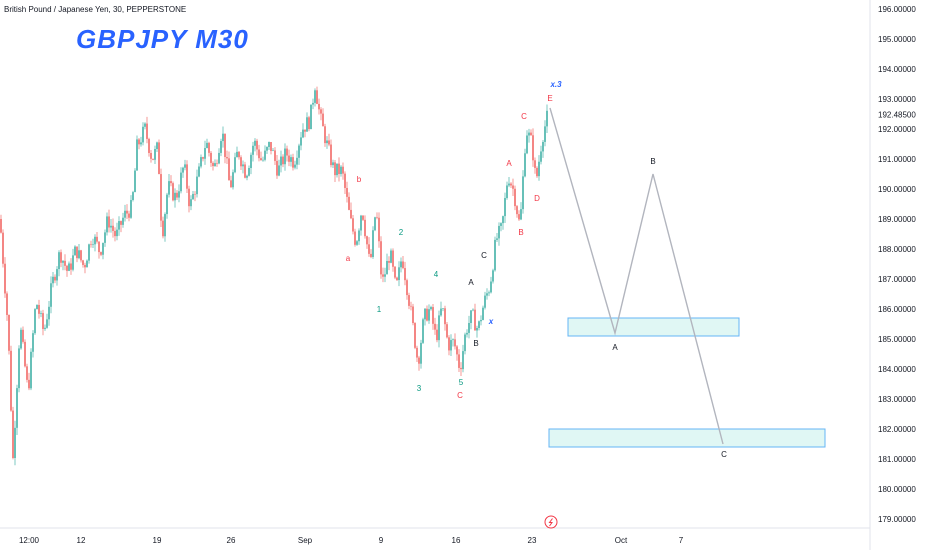  What do you see at coordinates (897, 159) in the screenshot?
I see `y-tick-label: 191.00000` at bounding box center [897, 159].